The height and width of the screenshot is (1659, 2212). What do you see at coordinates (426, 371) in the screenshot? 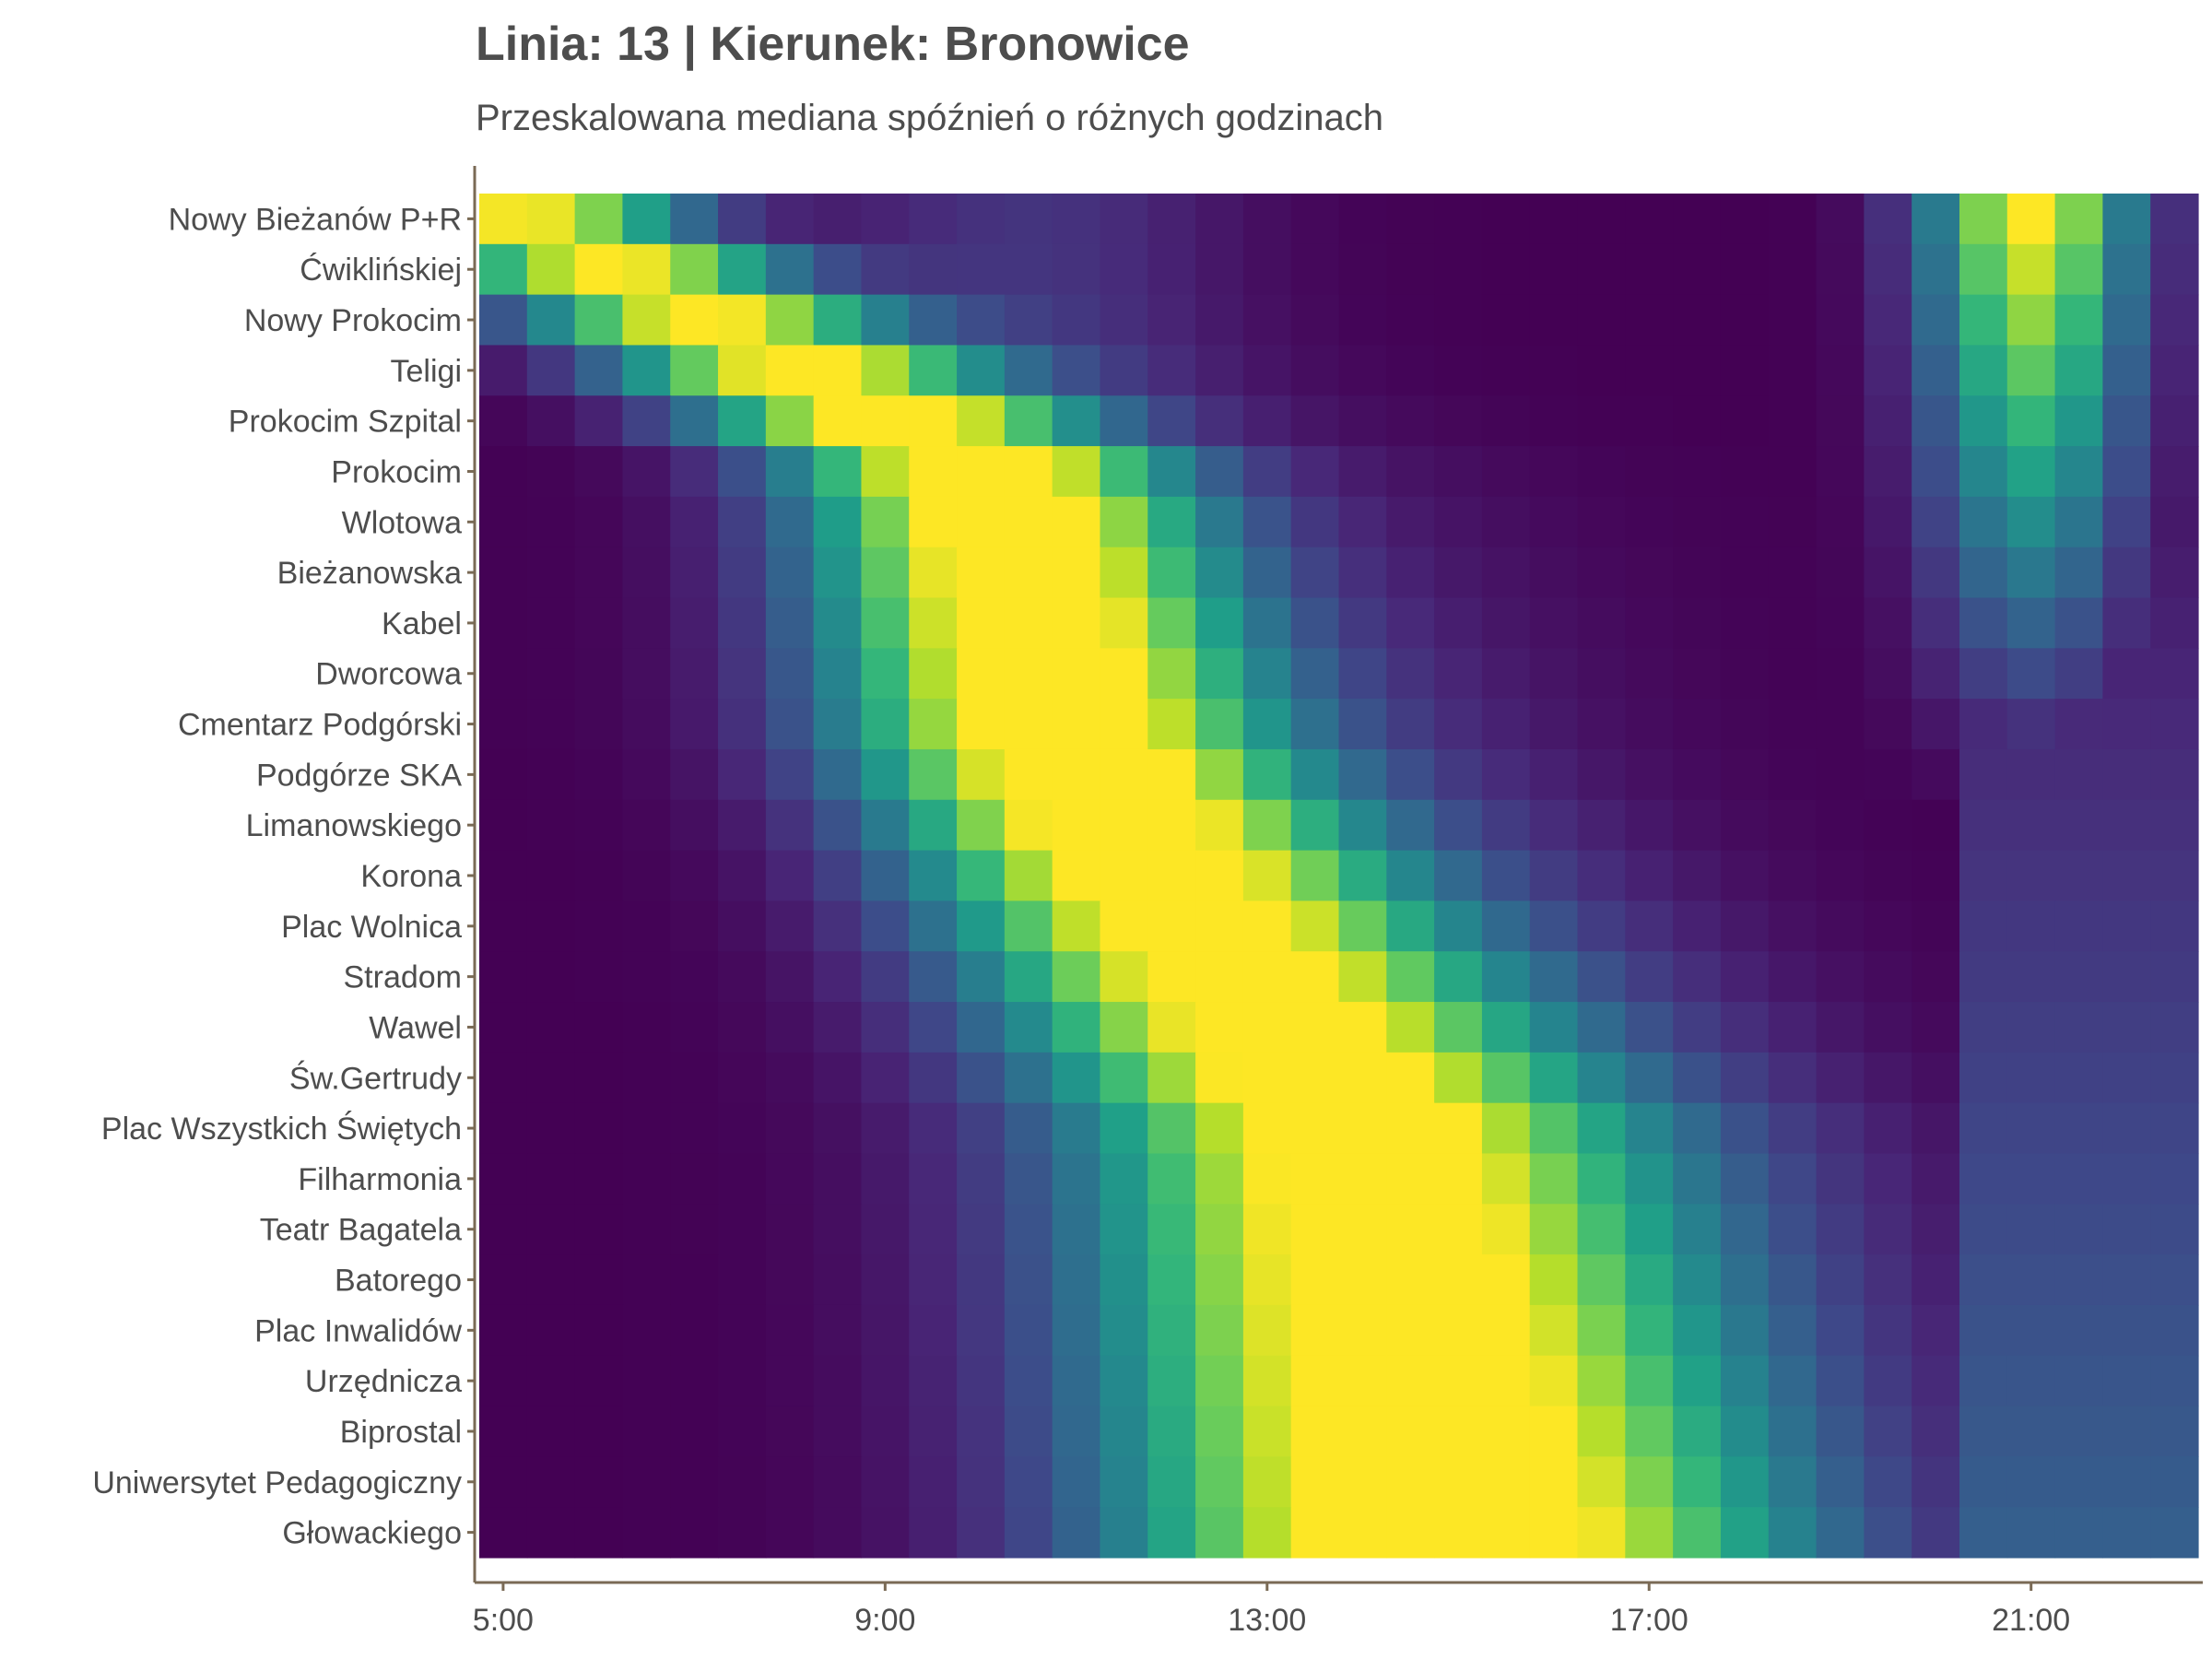
I see `y-tick-label: Teligi` at bounding box center [426, 371].